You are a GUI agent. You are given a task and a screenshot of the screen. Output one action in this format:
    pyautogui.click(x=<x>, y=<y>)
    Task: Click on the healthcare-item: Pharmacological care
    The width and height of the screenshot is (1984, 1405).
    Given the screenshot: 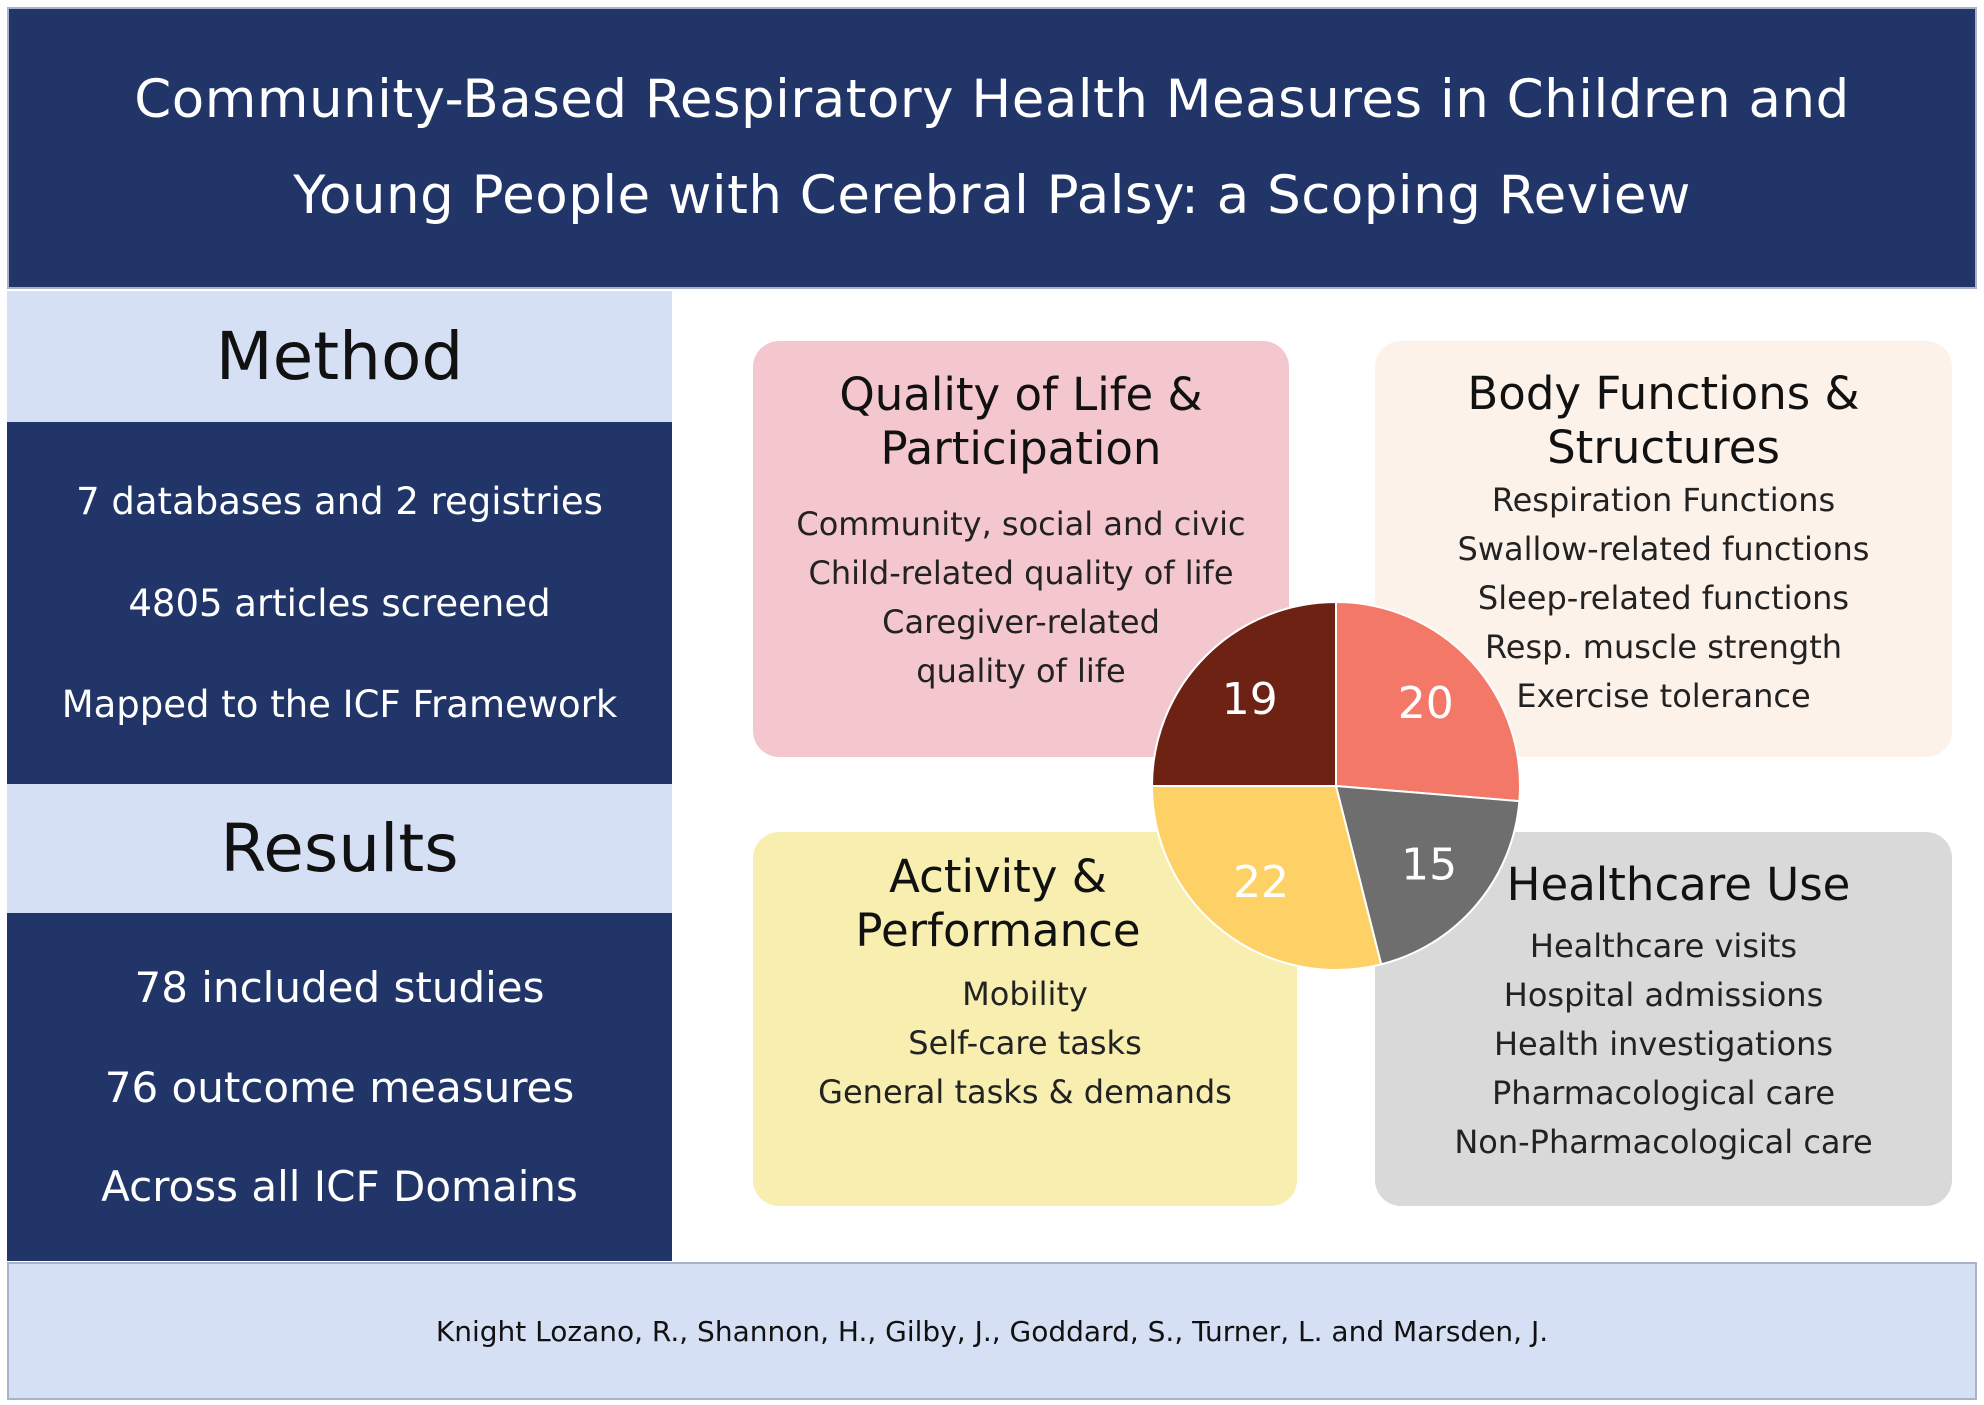 What is the action you would take?
    pyautogui.click(x=1663, y=1093)
    